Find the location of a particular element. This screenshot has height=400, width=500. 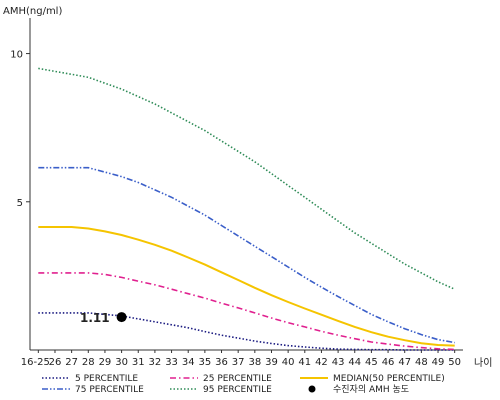

x-tick-label: 50 is located at coordinates (454, 362).